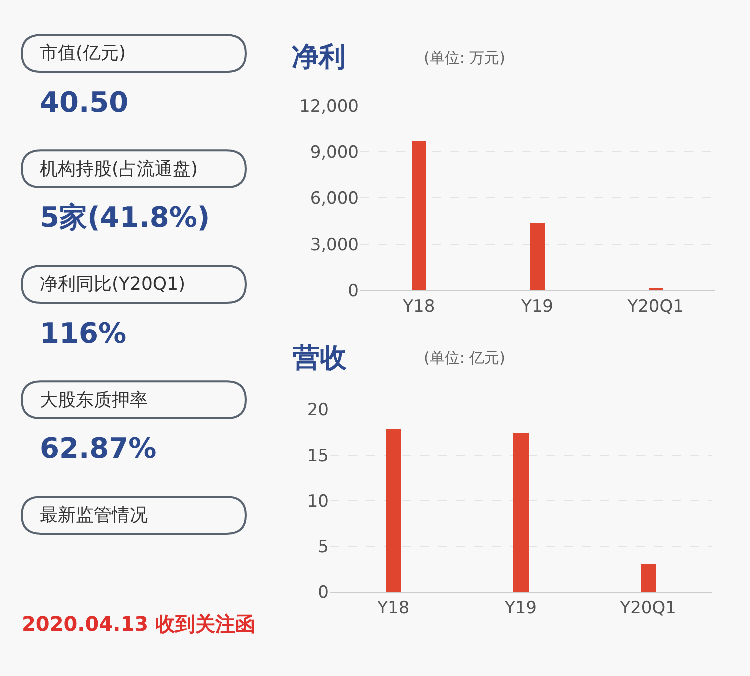  What do you see at coordinates (94, 400) in the screenshot?
I see `text: 大股东质押率` at bounding box center [94, 400].